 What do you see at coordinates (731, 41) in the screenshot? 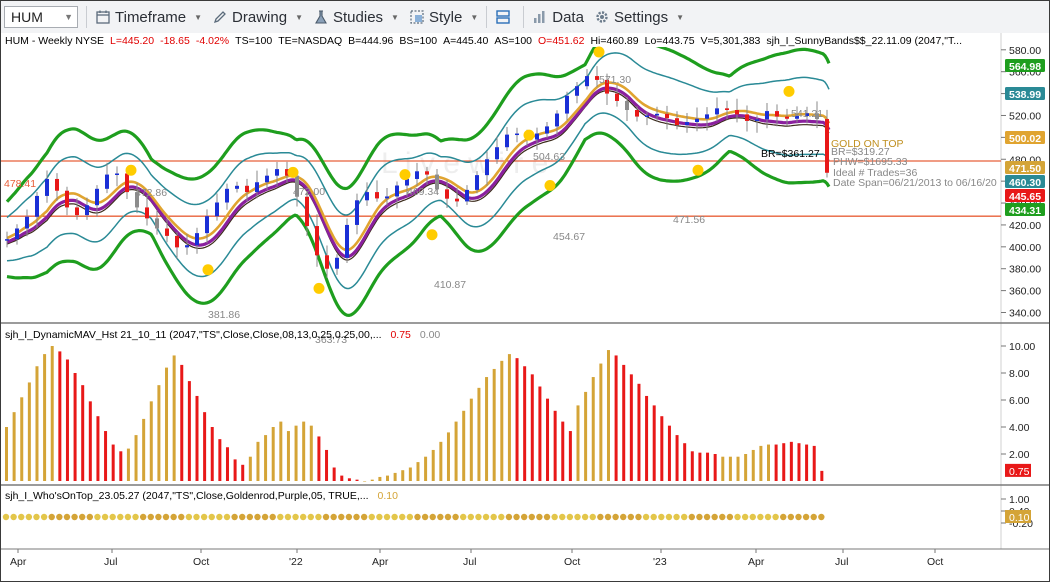
I see `header-field: V=5,301,383` at bounding box center [731, 41].